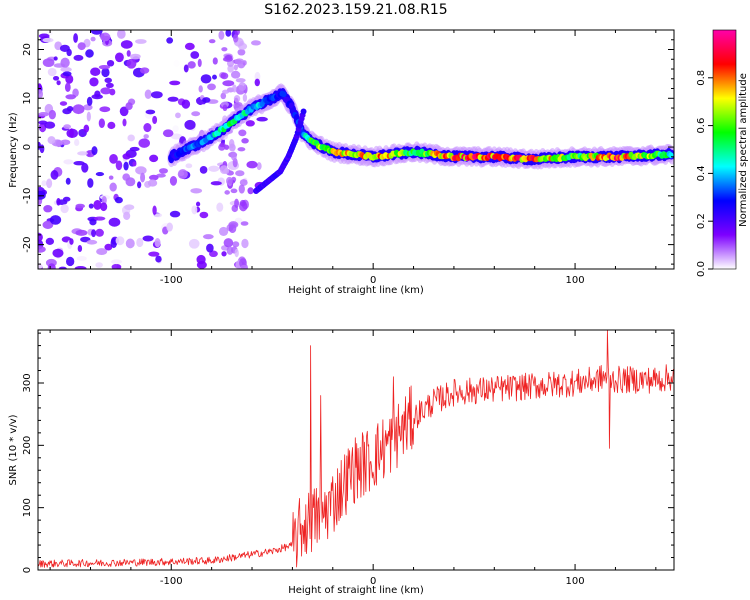  I want to click on y-tick-label: 200, so click(27, 445).